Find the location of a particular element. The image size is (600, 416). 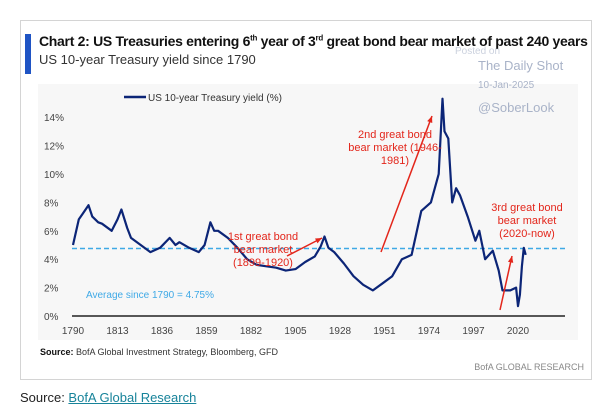

annotation-text: 1st great bond is located at coordinates (263, 237).